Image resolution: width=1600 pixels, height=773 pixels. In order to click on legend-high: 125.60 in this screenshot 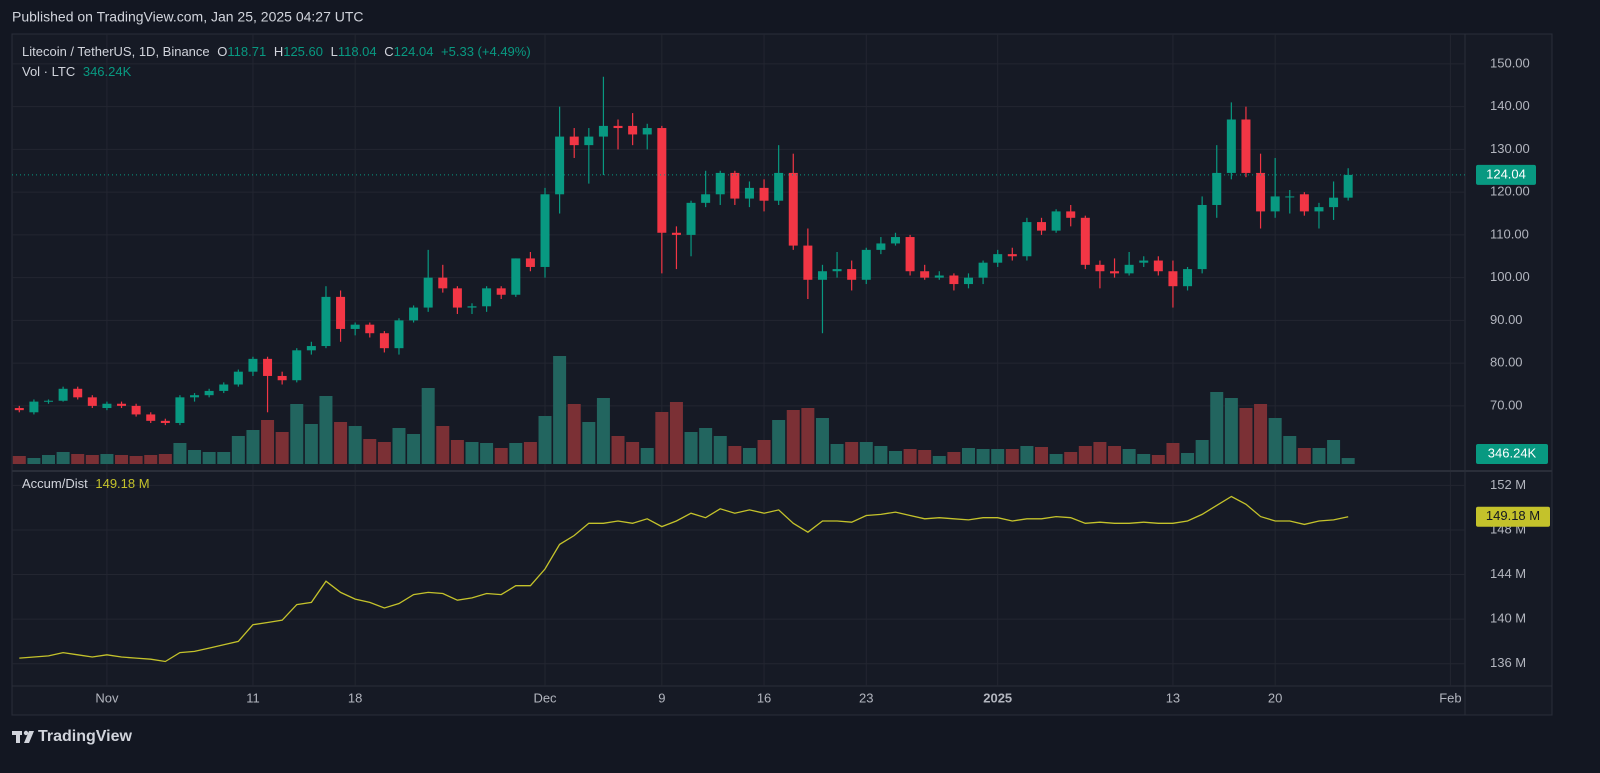, I will do `click(303, 51)`.